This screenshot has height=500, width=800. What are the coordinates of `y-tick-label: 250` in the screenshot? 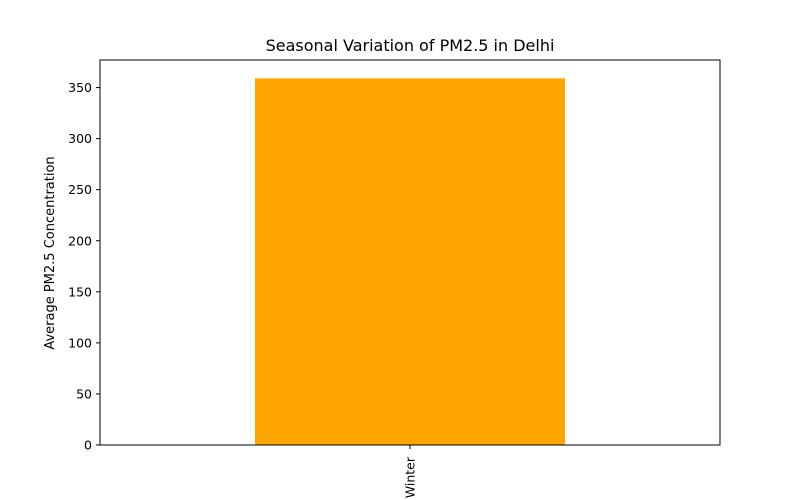 It's located at (80, 189).